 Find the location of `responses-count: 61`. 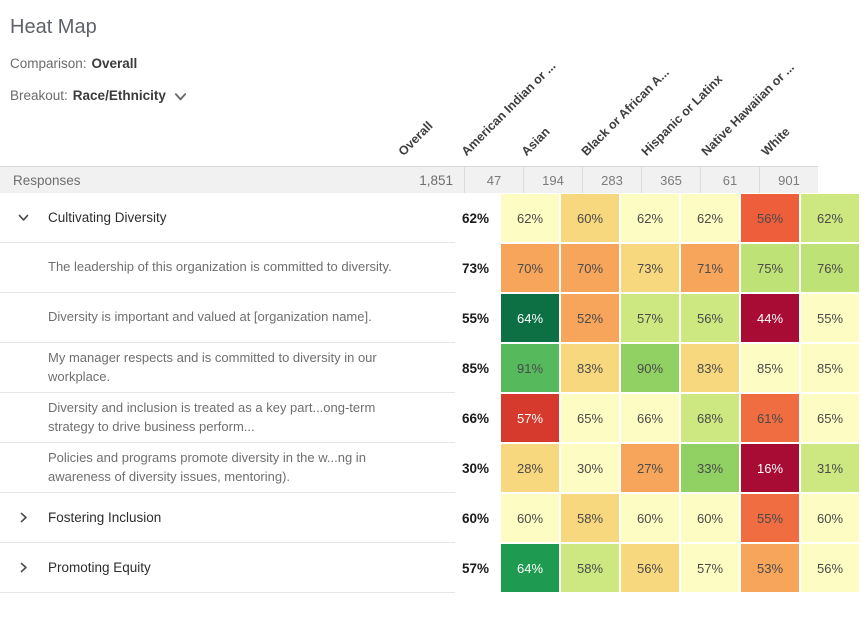

responses-count: 61 is located at coordinates (729, 180).